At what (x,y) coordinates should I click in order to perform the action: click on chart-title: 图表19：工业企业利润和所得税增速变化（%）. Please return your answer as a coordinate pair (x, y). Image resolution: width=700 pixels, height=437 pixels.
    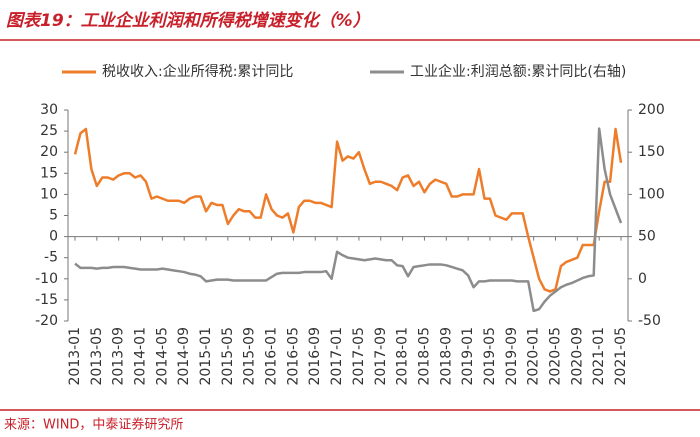
    Looking at the image, I should click on (188, 21).